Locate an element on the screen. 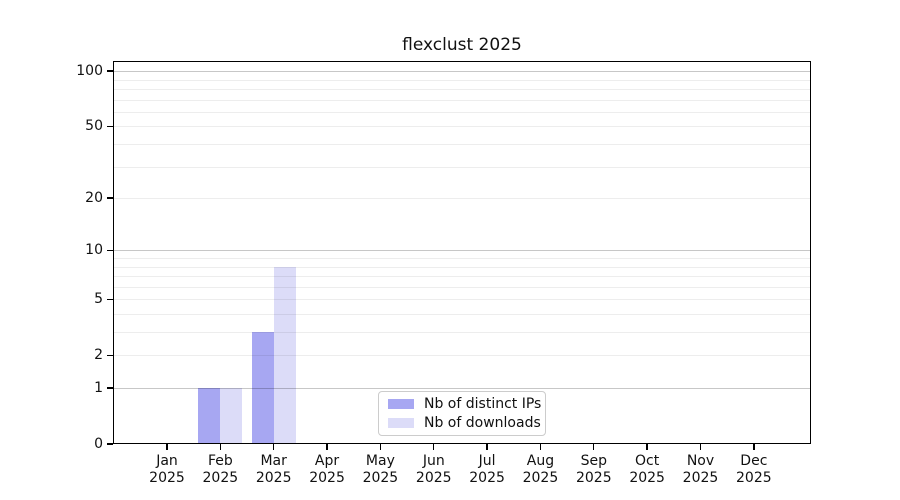 This screenshot has width=900, height=500. x-tick-label-jun: Jun 2025 is located at coordinates (434, 469).